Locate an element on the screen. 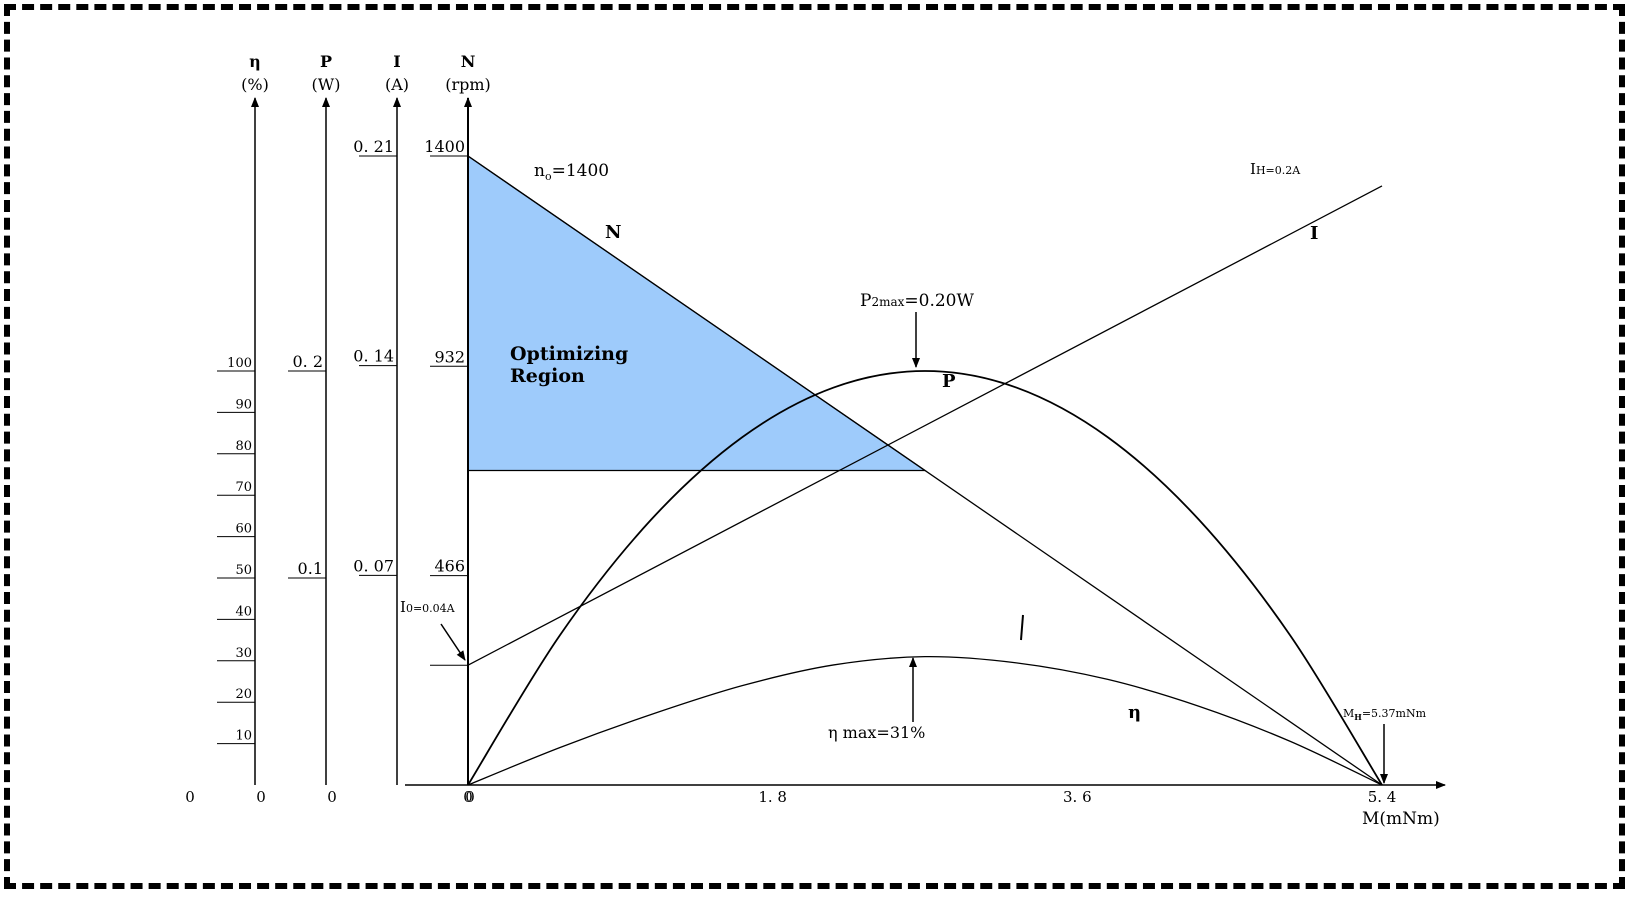  mh-annotation: MH=5.37mNm is located at coordinates (1385, 714).